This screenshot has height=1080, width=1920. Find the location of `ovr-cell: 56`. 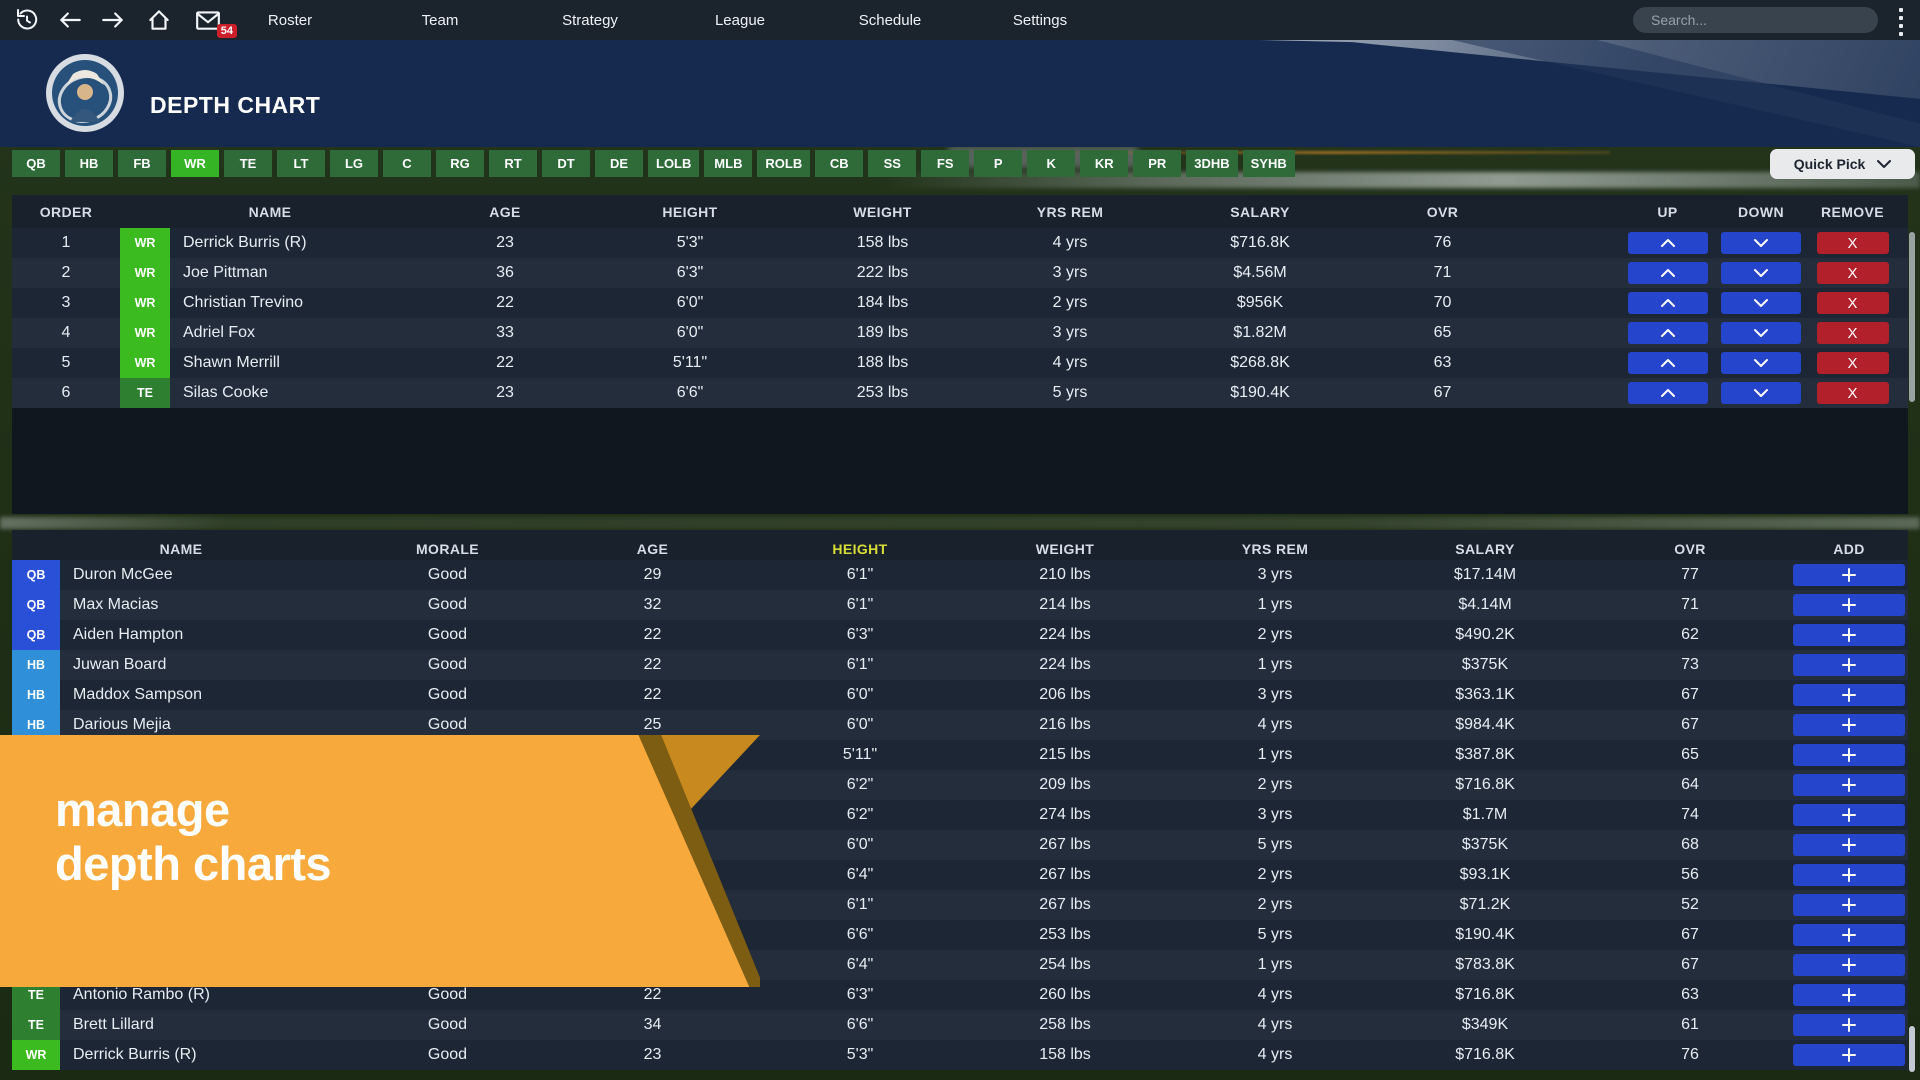

ovr-cell: 56 is located at coordinates (1690, 874).